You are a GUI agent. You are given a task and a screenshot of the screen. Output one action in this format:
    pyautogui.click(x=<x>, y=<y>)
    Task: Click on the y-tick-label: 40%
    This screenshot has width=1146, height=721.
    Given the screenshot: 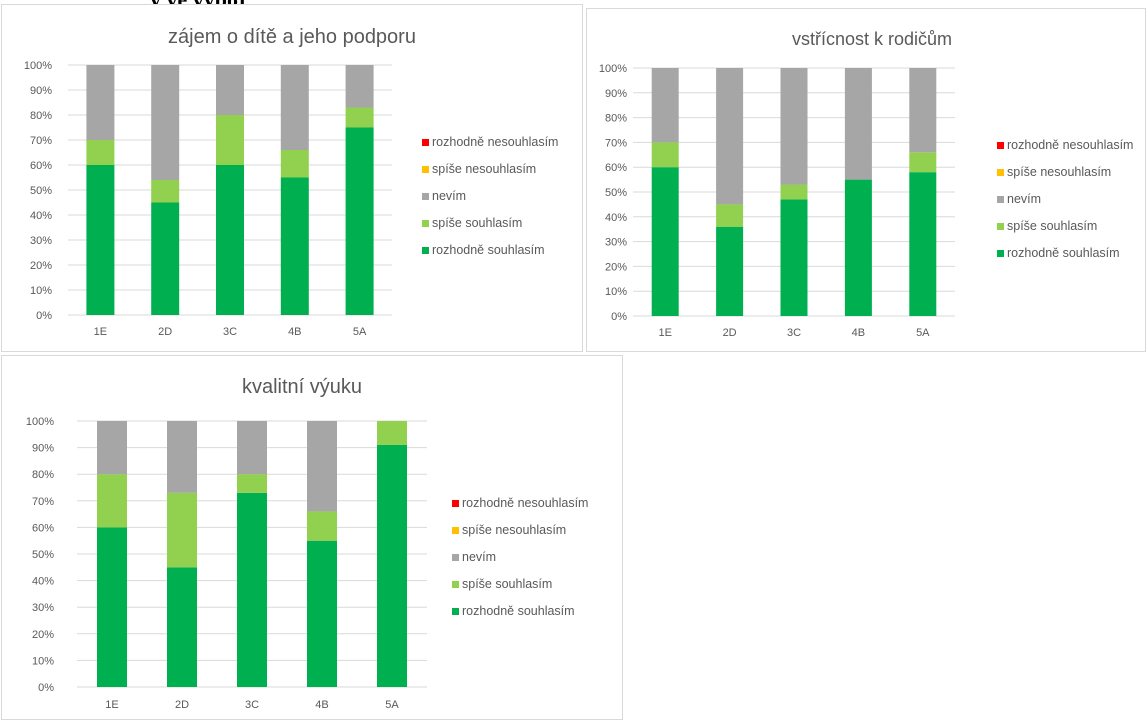 What is the action you would take?
    pyautogui.click(x=41, y=216)
    